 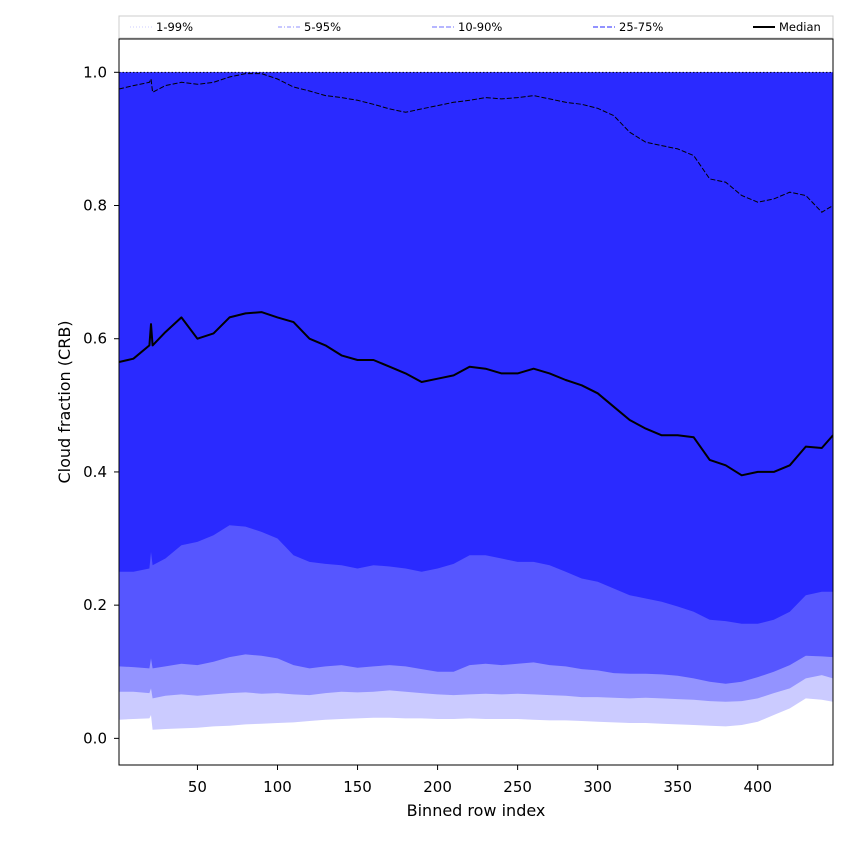 I want to click on legend-box, so click(x=476, y=27).